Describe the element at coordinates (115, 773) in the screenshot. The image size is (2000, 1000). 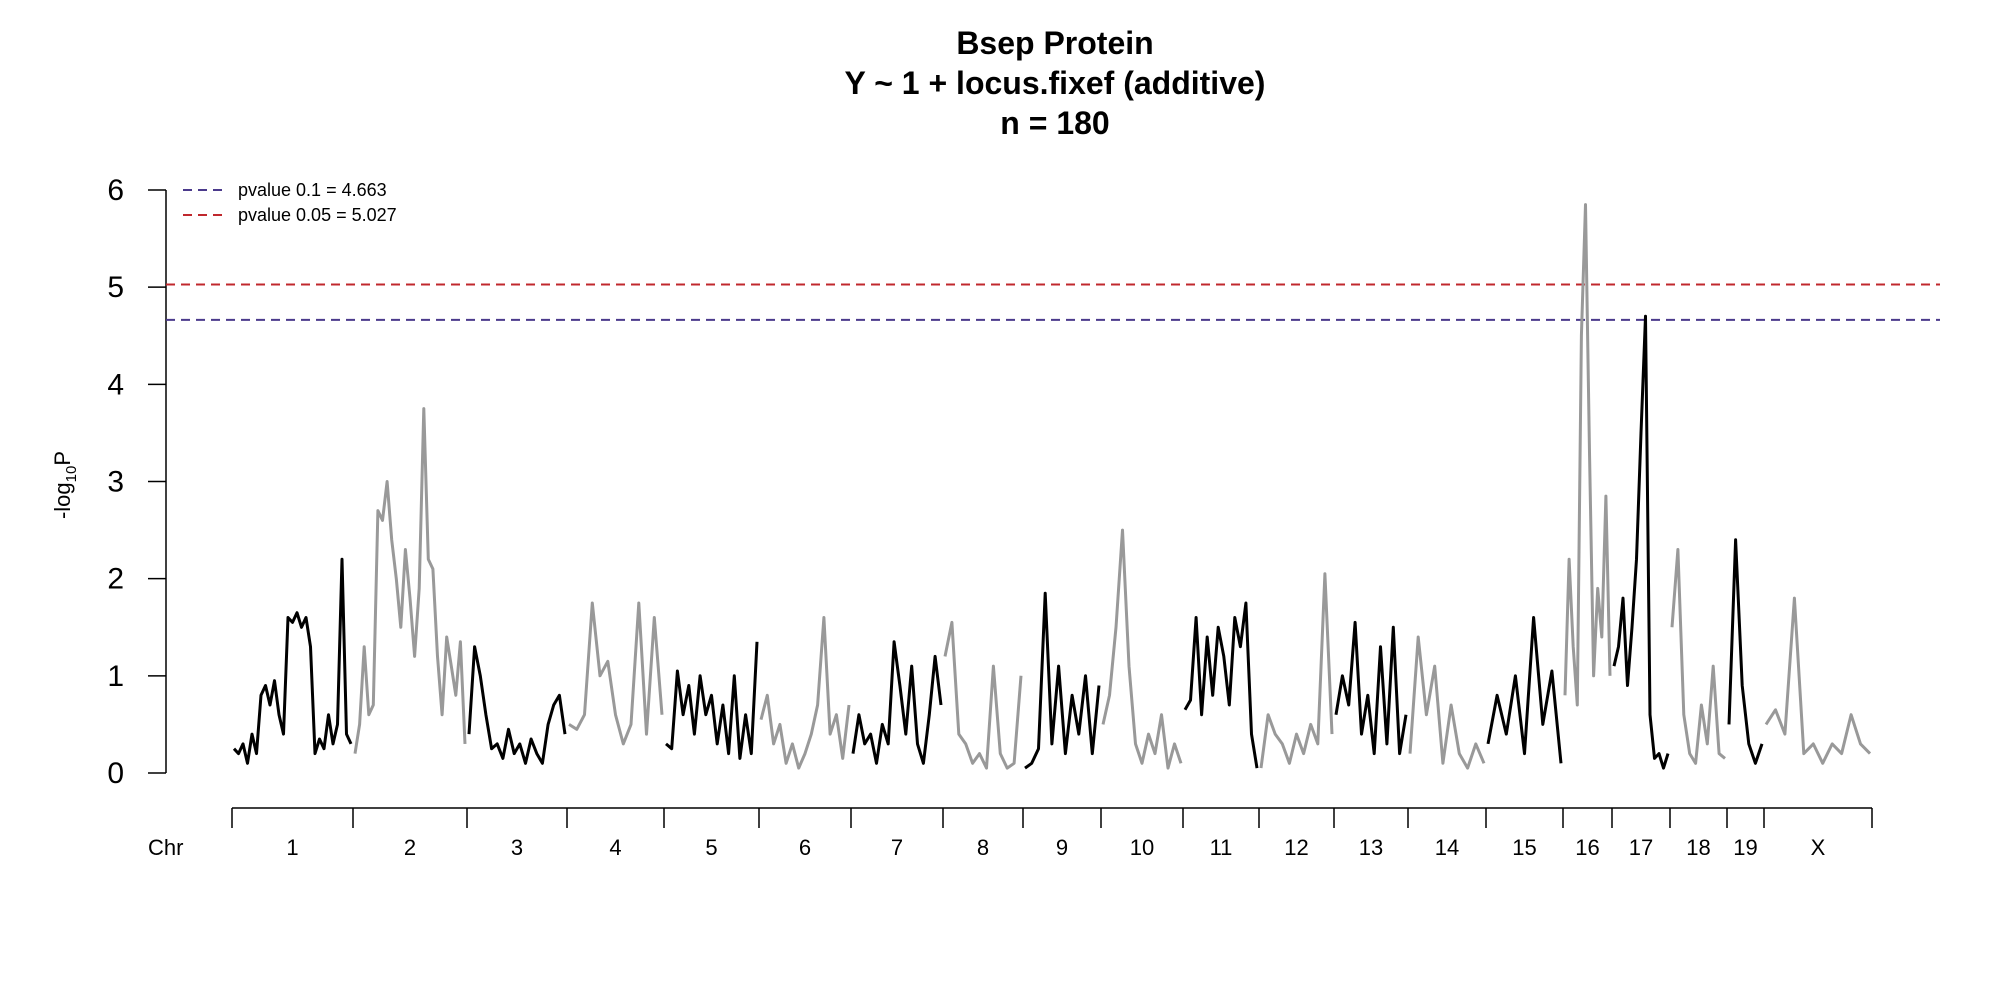
I see `y-tick-label: 0` at that location.